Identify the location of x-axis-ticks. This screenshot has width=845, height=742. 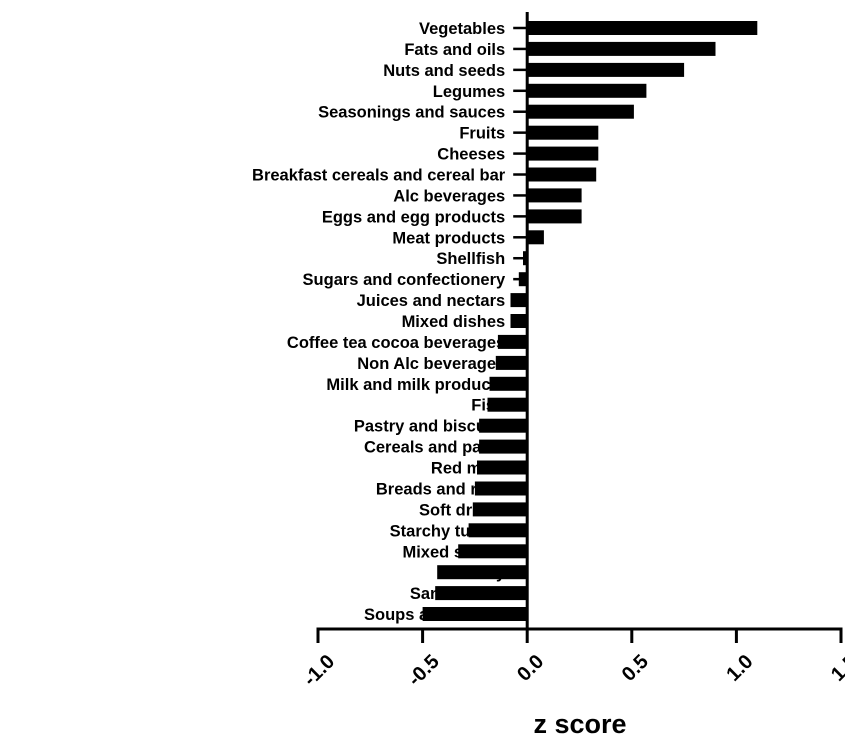
(579, 636).